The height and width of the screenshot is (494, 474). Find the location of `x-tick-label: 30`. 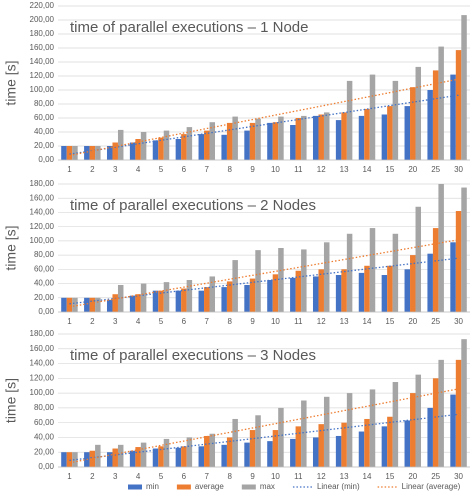

x-tick-label: 30 is located at coordinates (458, 321).